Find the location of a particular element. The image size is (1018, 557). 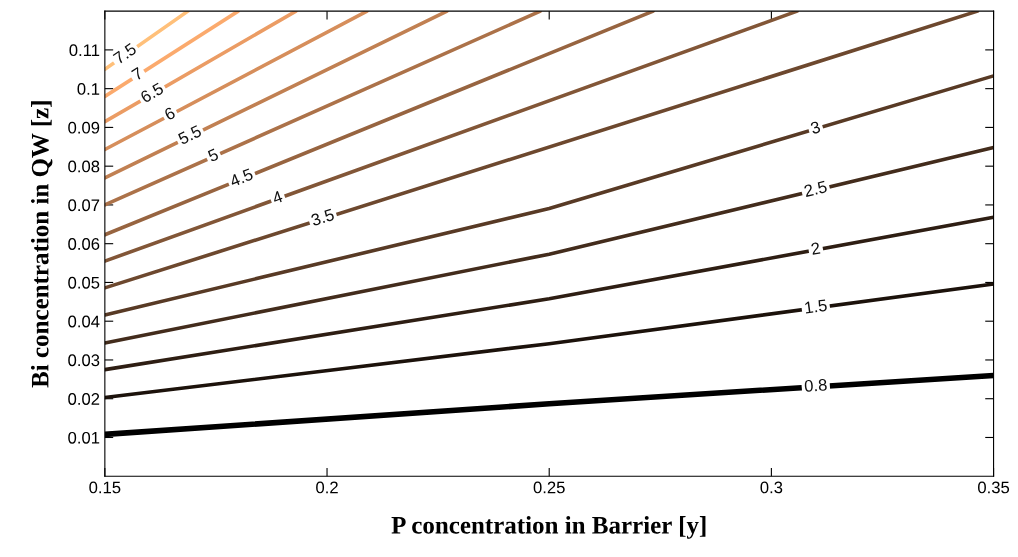

y-tick-label: 0.07 is located at coordinates (84, 205).